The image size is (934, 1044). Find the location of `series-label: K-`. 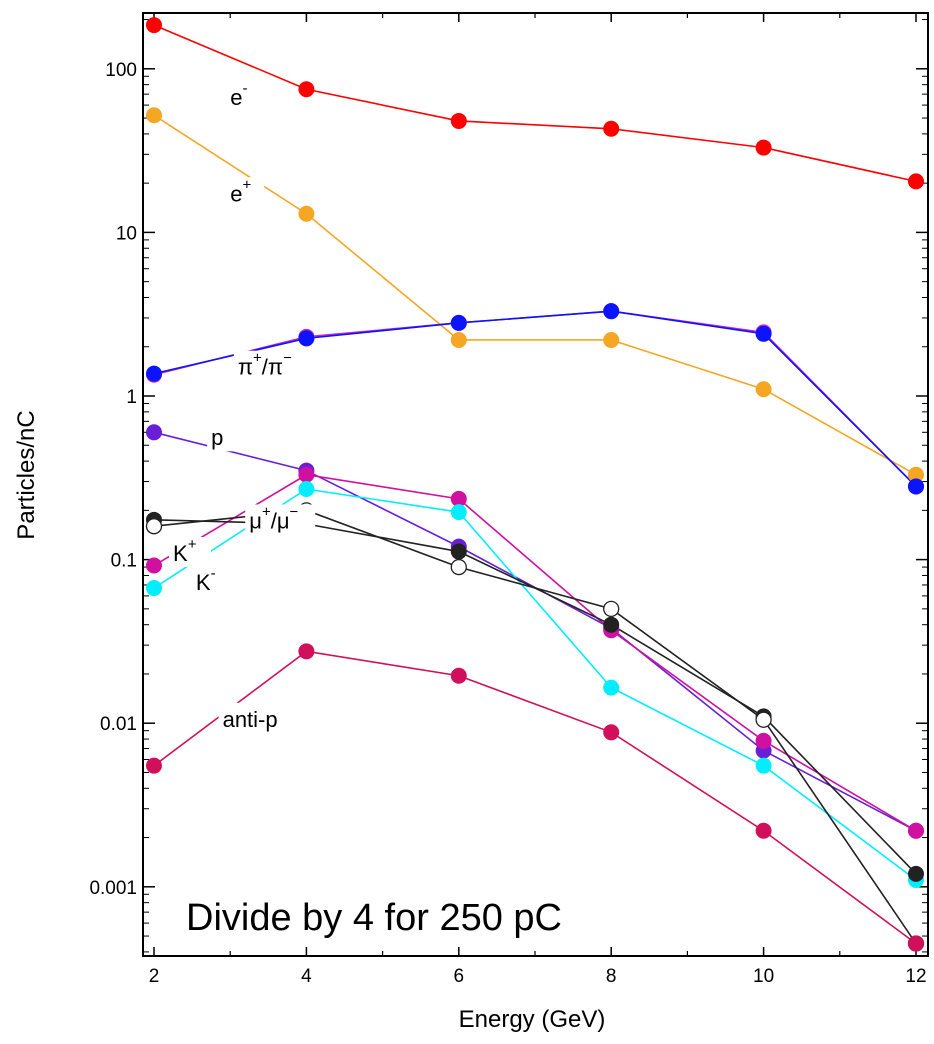

series-label: K- is located at coordinates (211, 581).